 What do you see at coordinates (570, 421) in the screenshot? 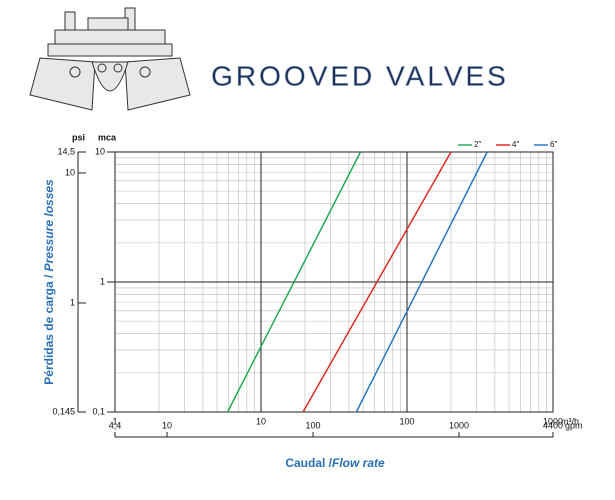
I see `x-unit: m³/h` at bounding box center [570, 421].